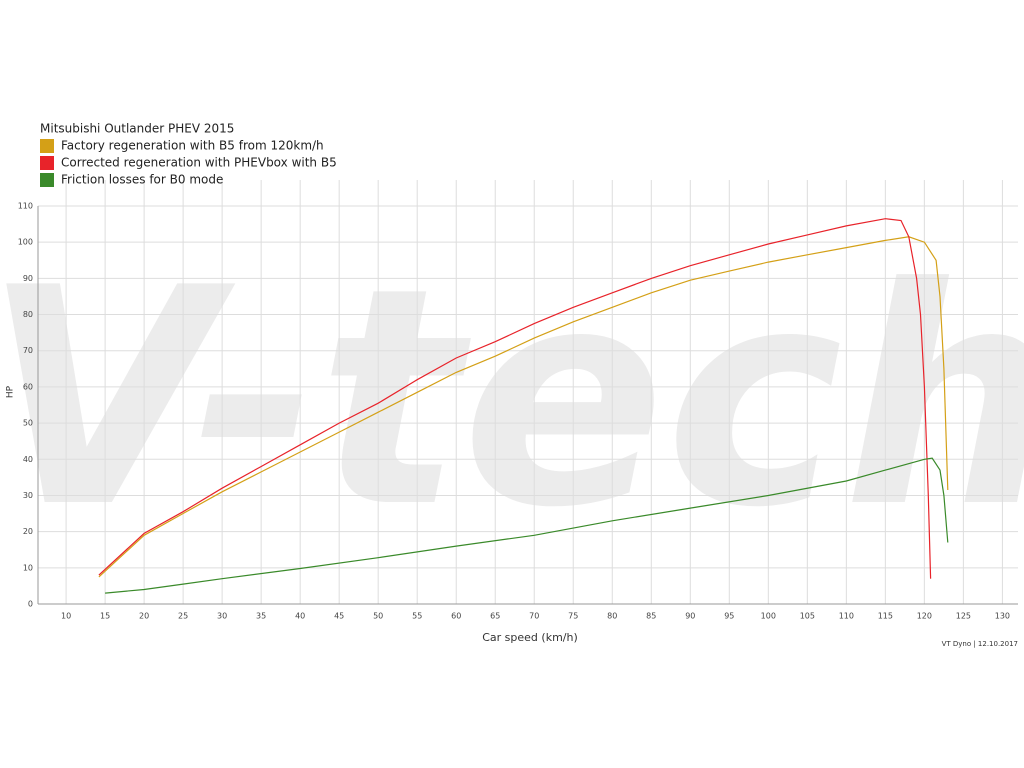 This screenshot has width=1024, height=768. What do you see at coordinates (530, 637) in the screenshot?
I see `x-axis-label: Car speed (km/h)` at bounding box center [530, 637].